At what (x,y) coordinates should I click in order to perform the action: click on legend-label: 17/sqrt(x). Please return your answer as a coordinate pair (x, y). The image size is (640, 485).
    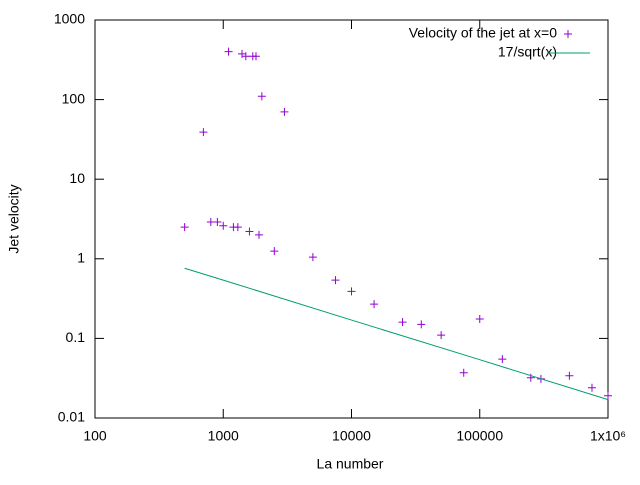
    Looking at the image, I should click on (527, 52).